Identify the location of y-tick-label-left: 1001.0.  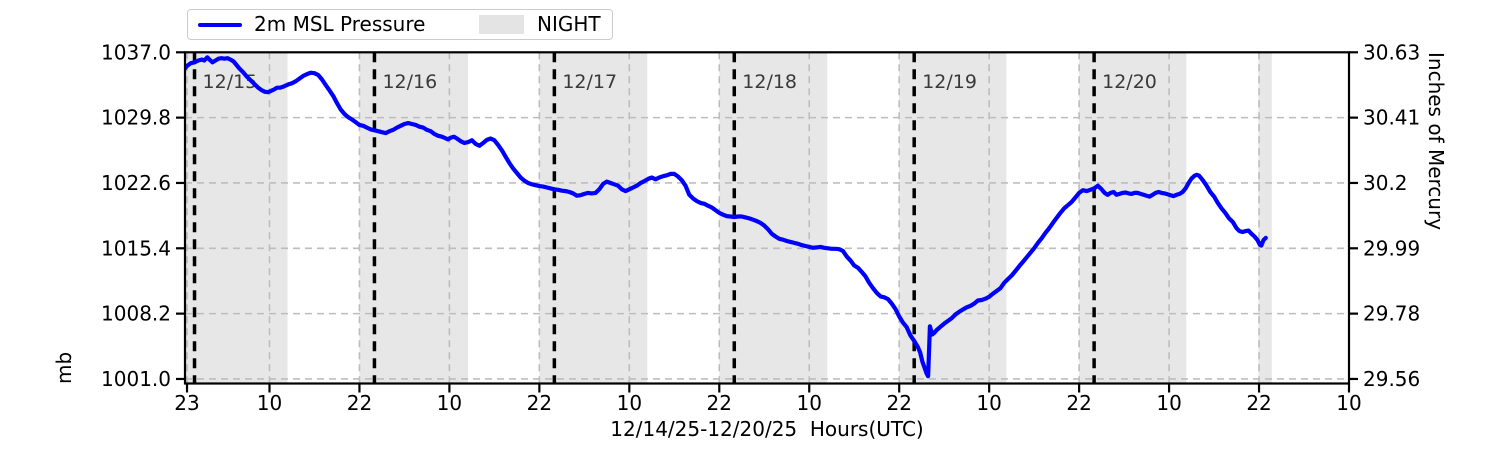
(136, 379).